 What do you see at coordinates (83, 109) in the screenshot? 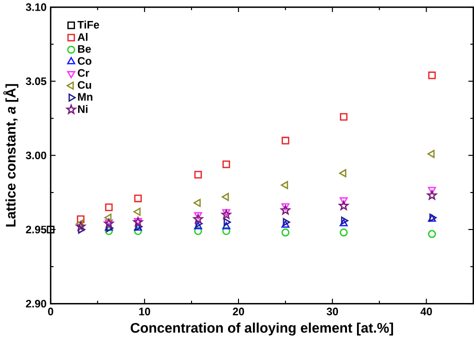
I see `legend-label: Ni` at bounding box center [83, 109].